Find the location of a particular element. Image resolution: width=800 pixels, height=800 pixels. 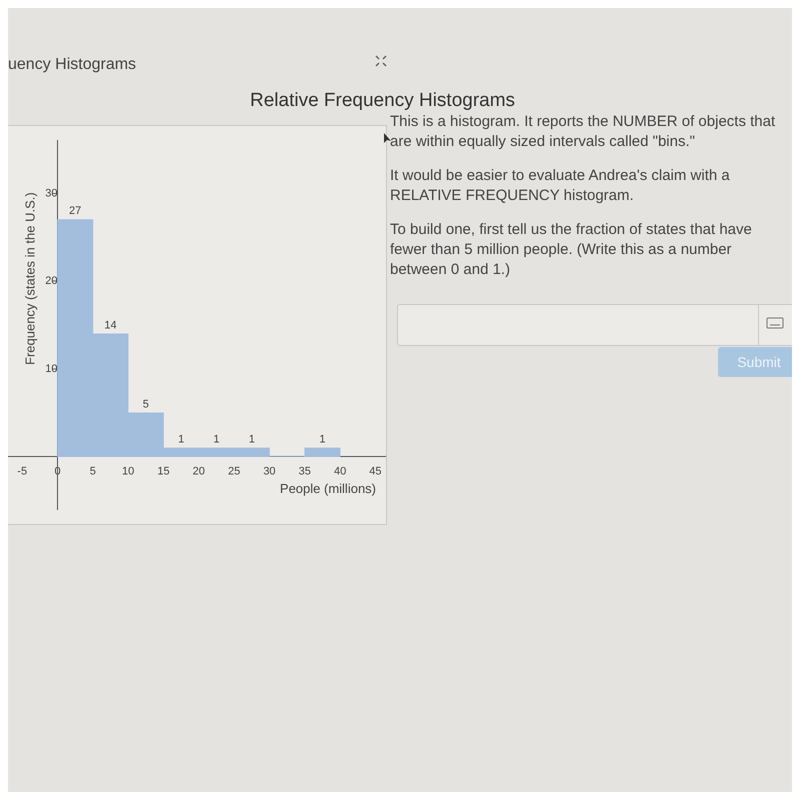

x-tick-label: -5 is located at coordinates (22, 471).